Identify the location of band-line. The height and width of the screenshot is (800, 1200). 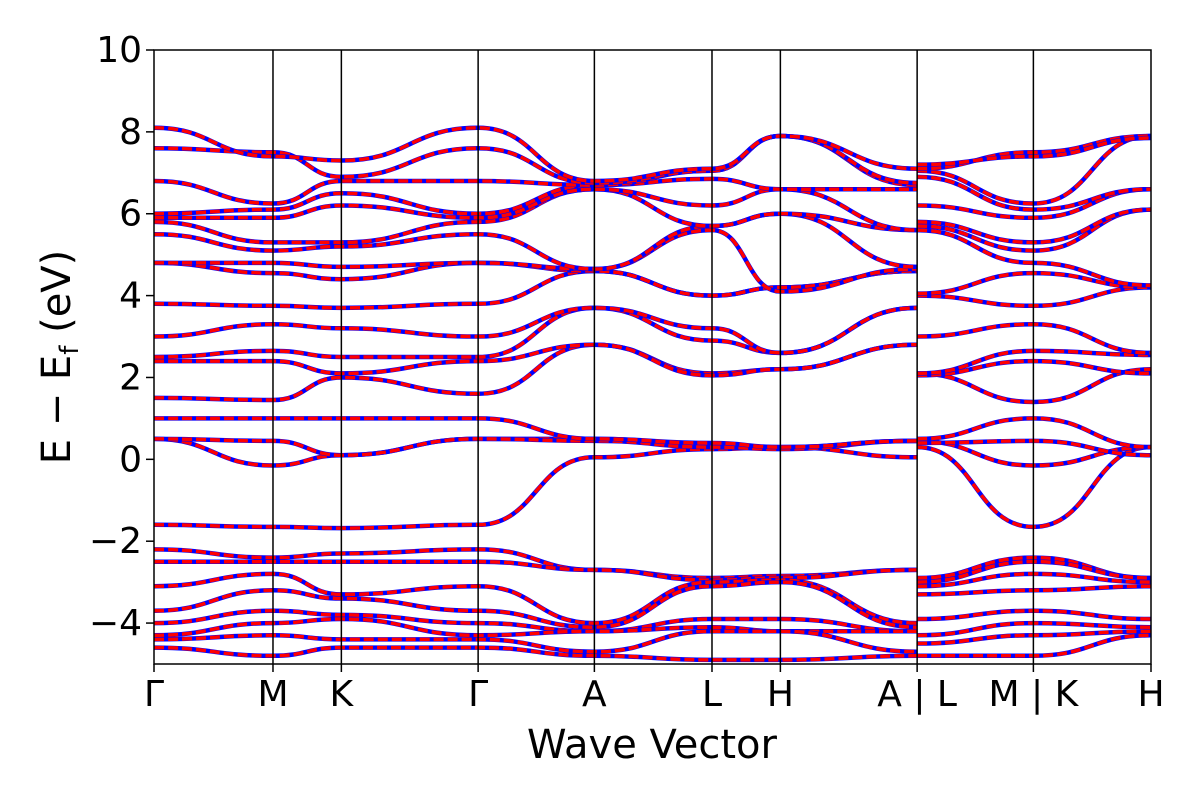
(652, 195).